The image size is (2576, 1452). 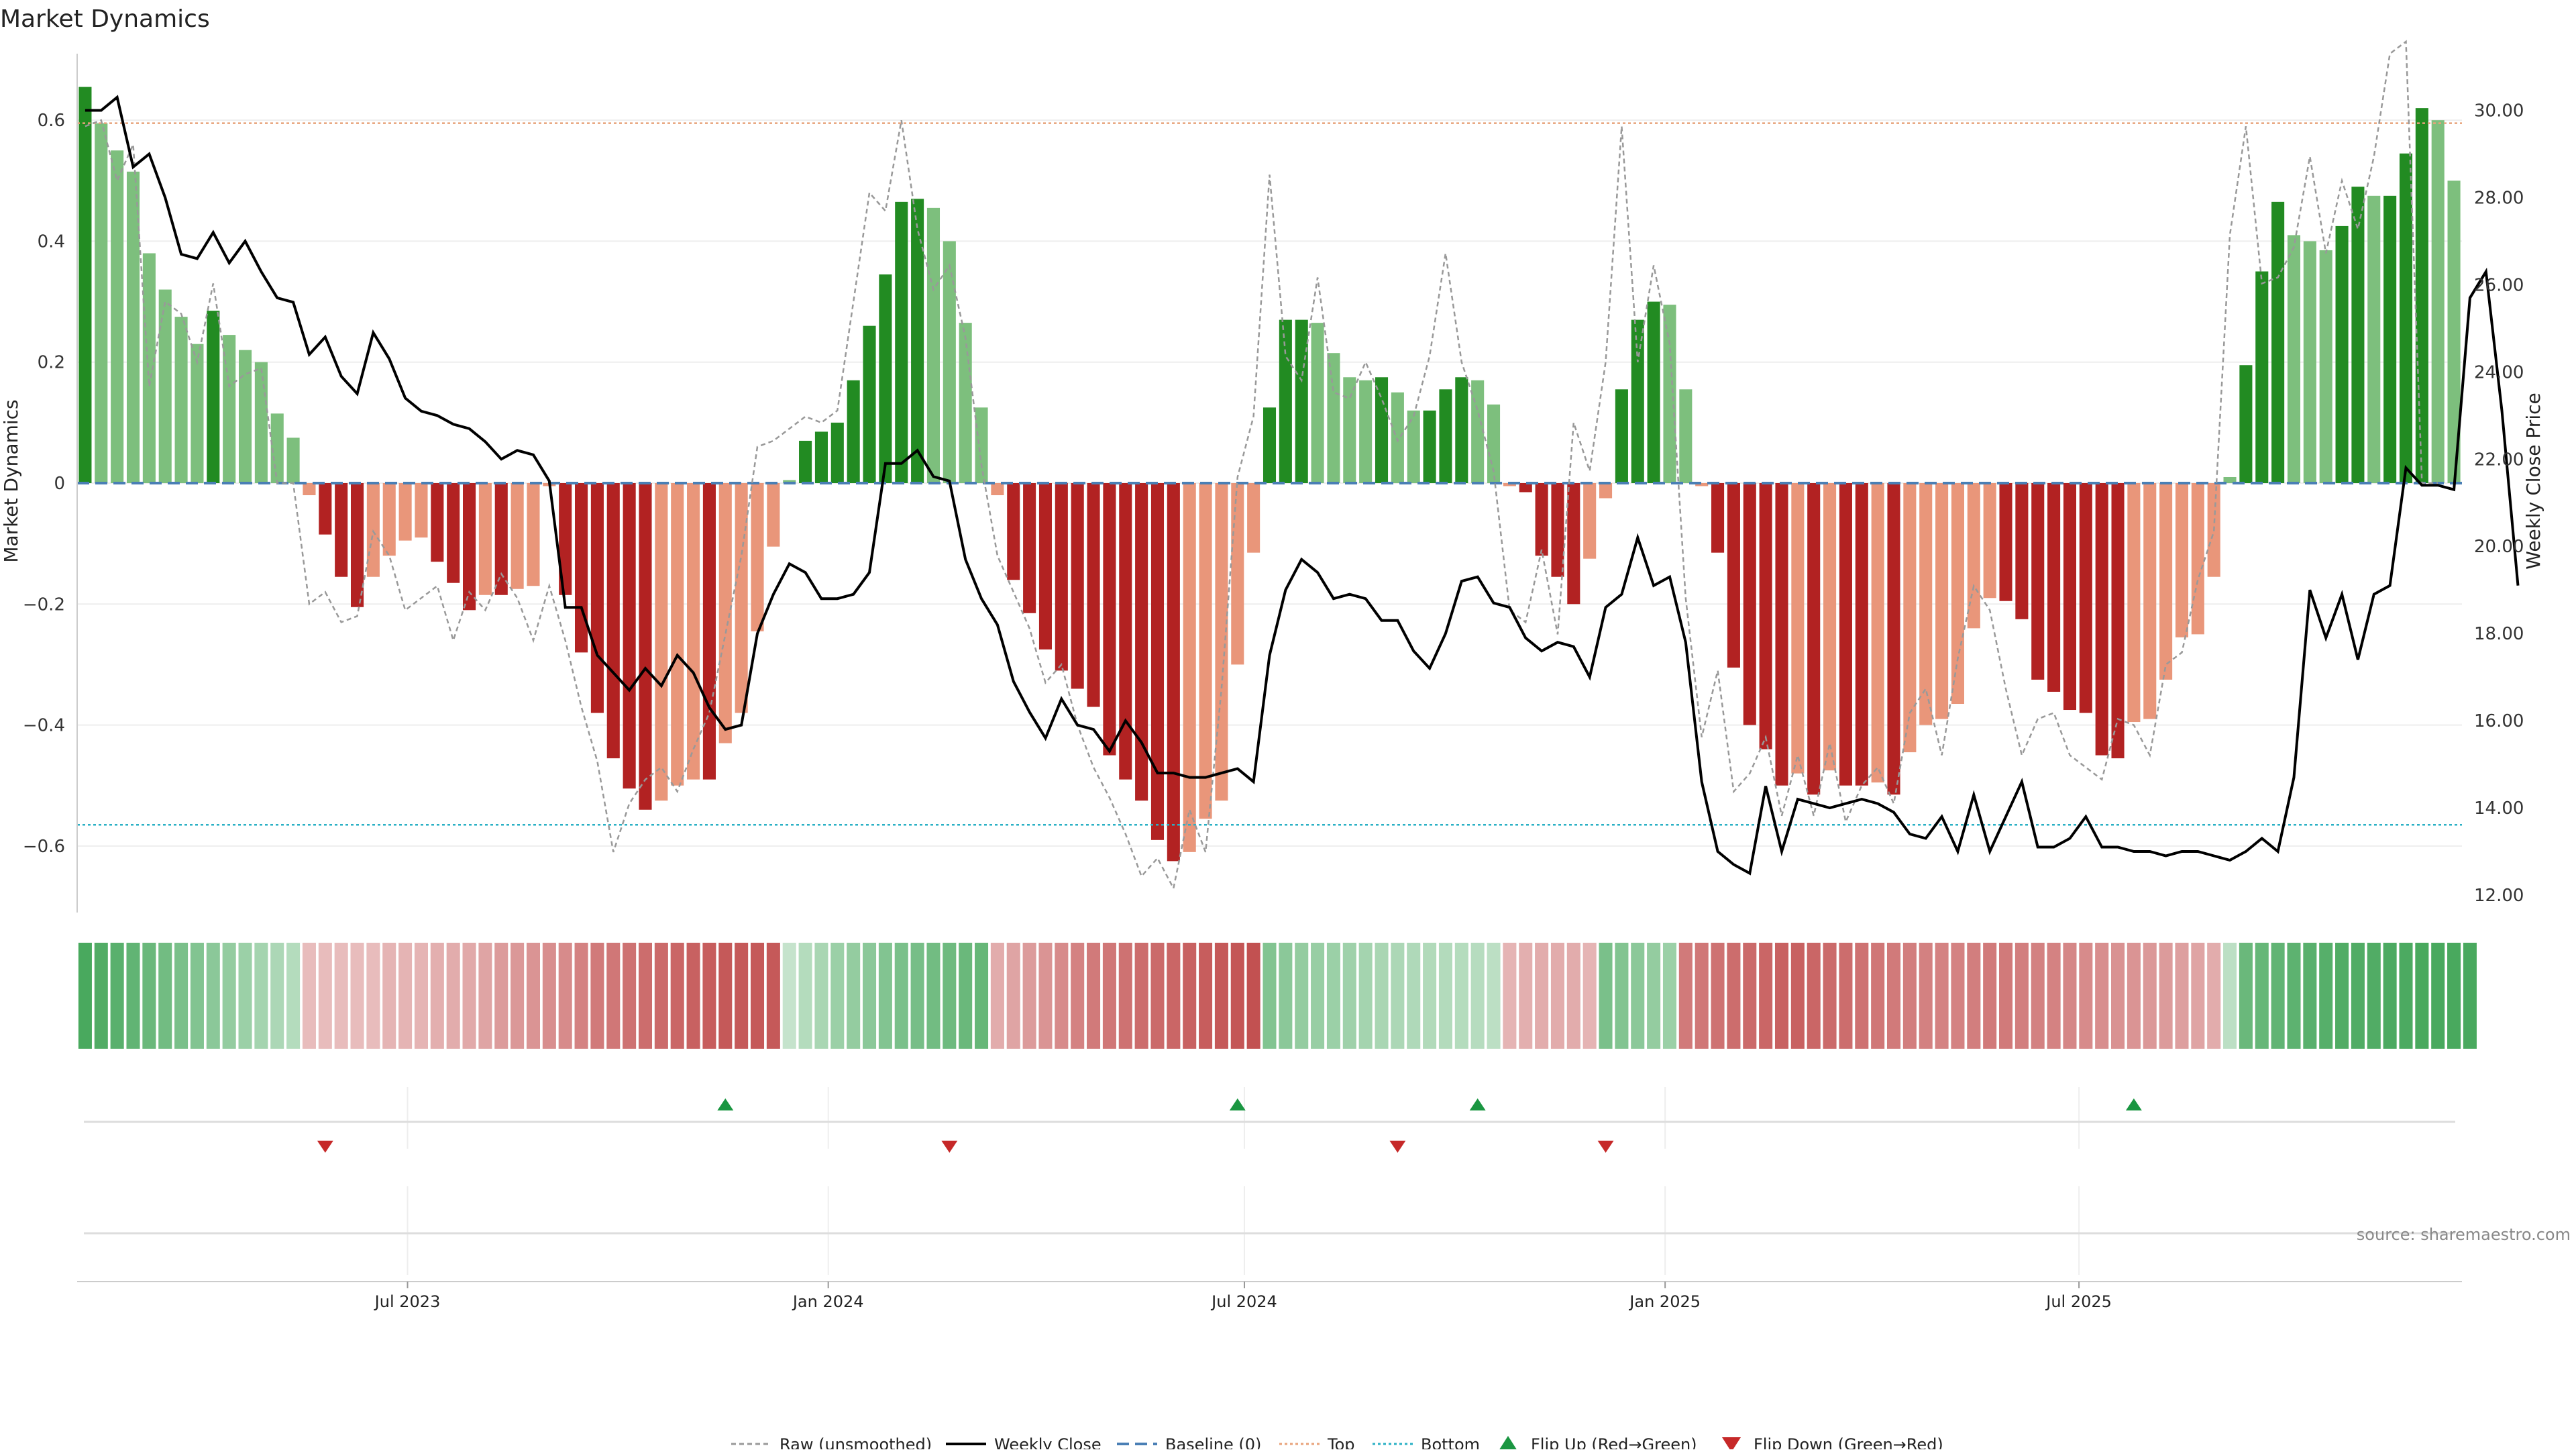 What do you see at coordinates (407, 1302) in the screenshot?
I see `x-tick-label: Jul 2023` at bounding box center [407, 1302].